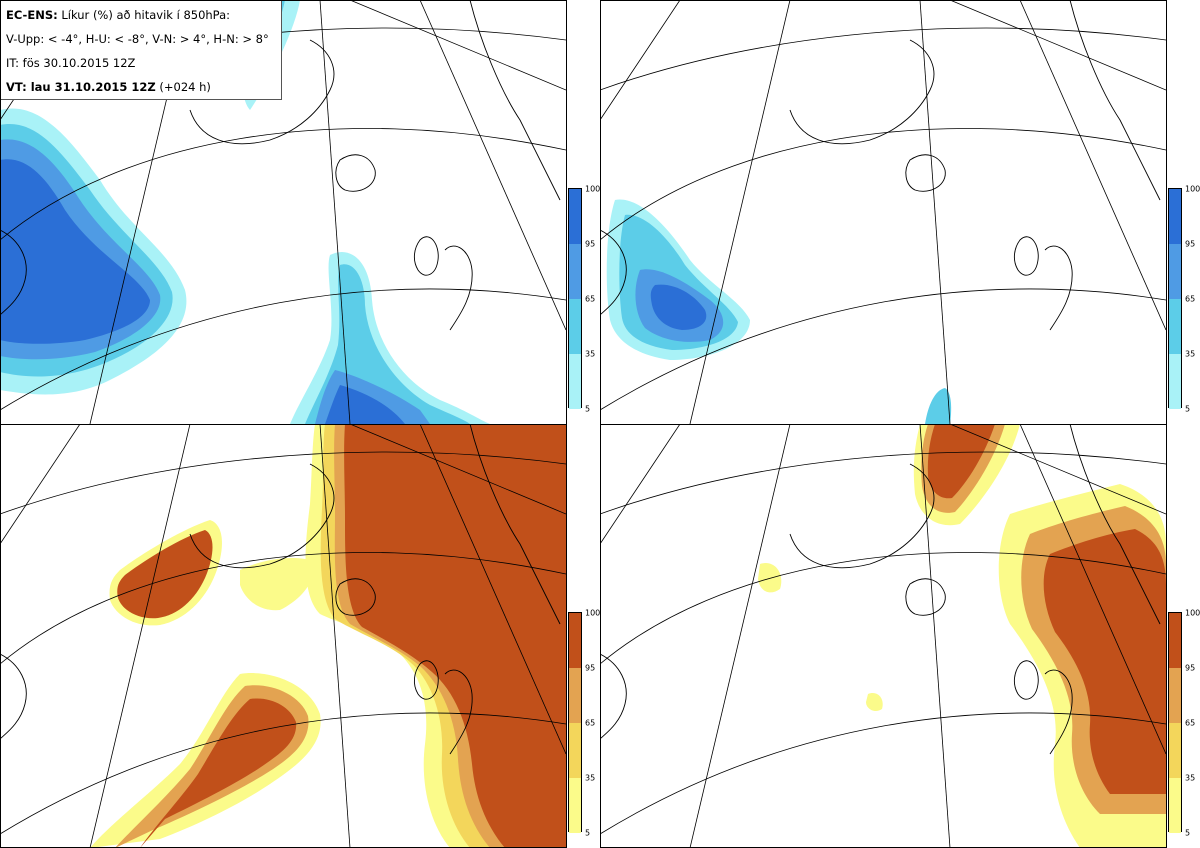 The image size is (1200, 848). What do you see at coordinates (32, 15) in the screenshot?
I see `title-prefix: EC-ENS:` at bounding box center [32, 15].